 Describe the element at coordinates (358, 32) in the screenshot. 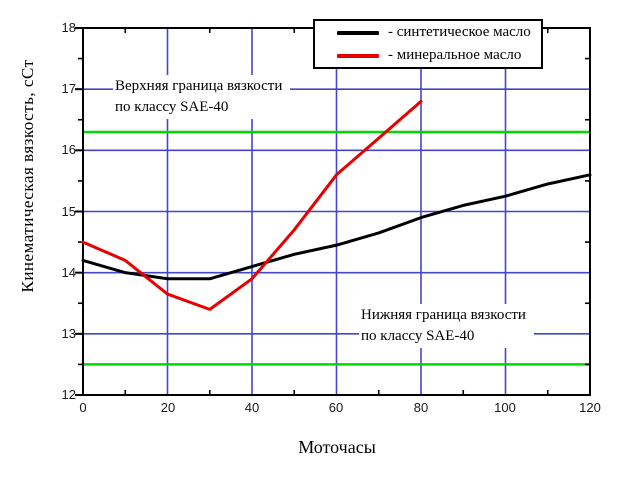

I see `legend-swatch-synthetic-oil` at that location.